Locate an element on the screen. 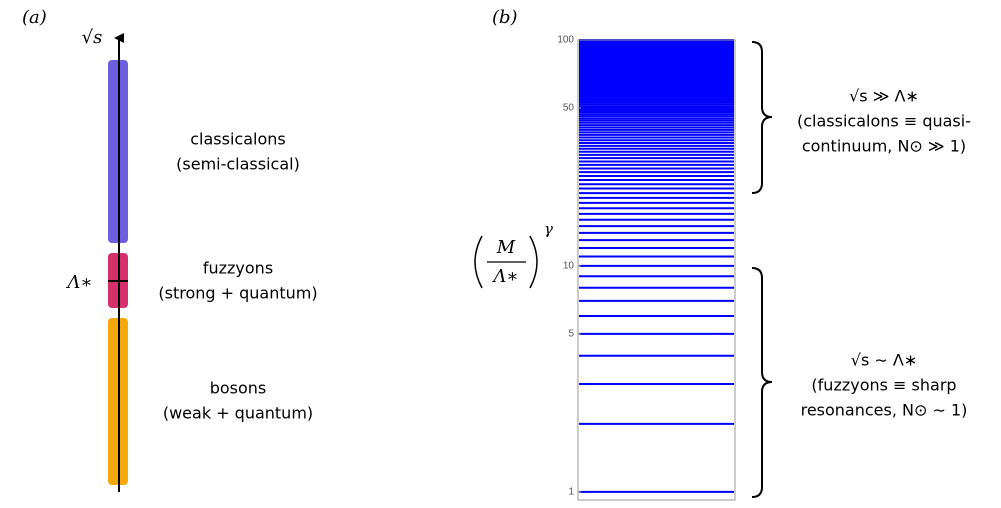 The height and width of the screenshot is (508, 1001). annotation: √s ∼ Λ∗ is located at coordinates (884, 360).